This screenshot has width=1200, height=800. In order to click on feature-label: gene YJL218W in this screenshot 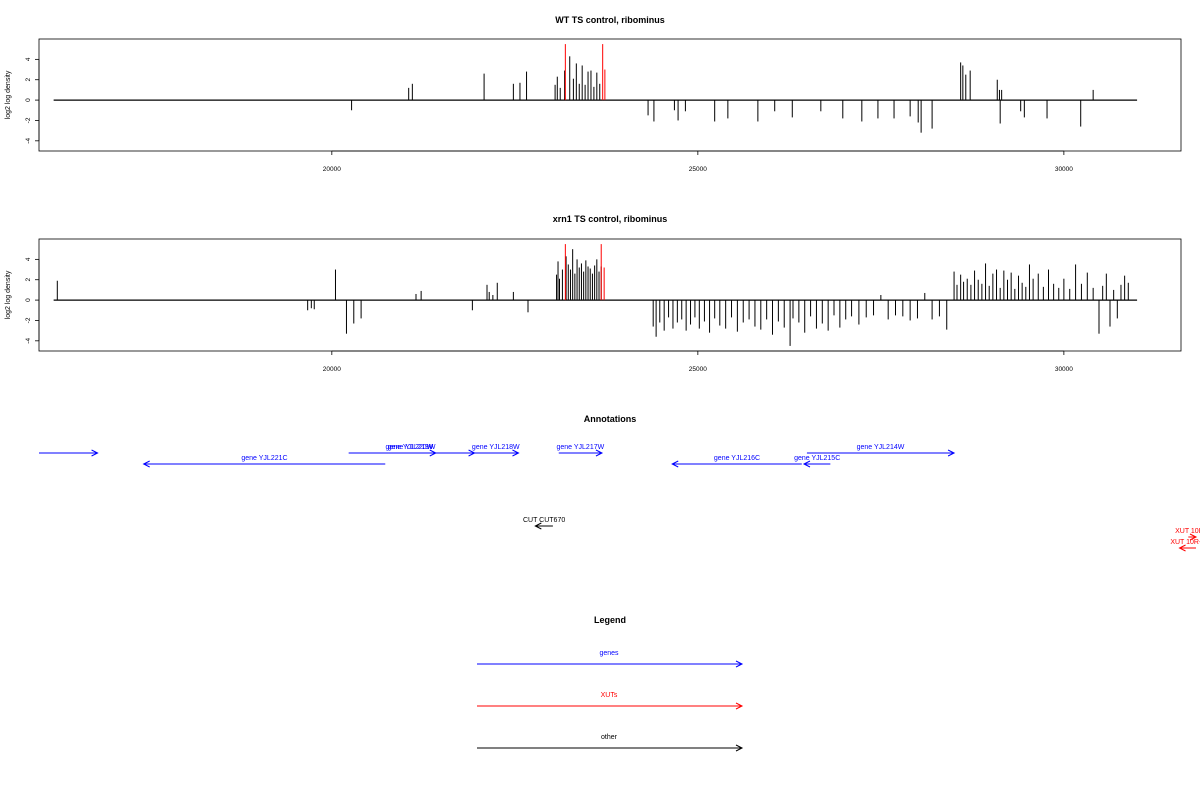, I will do `click(496, 447)`.